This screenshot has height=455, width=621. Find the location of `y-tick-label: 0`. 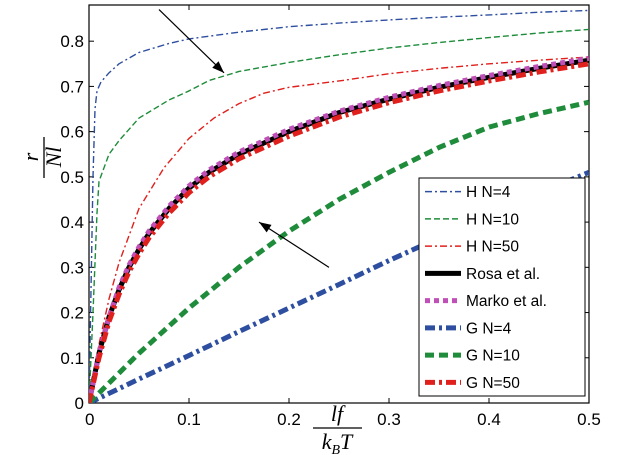

y-tick-label: 0 is located at coordinates (79, 403).